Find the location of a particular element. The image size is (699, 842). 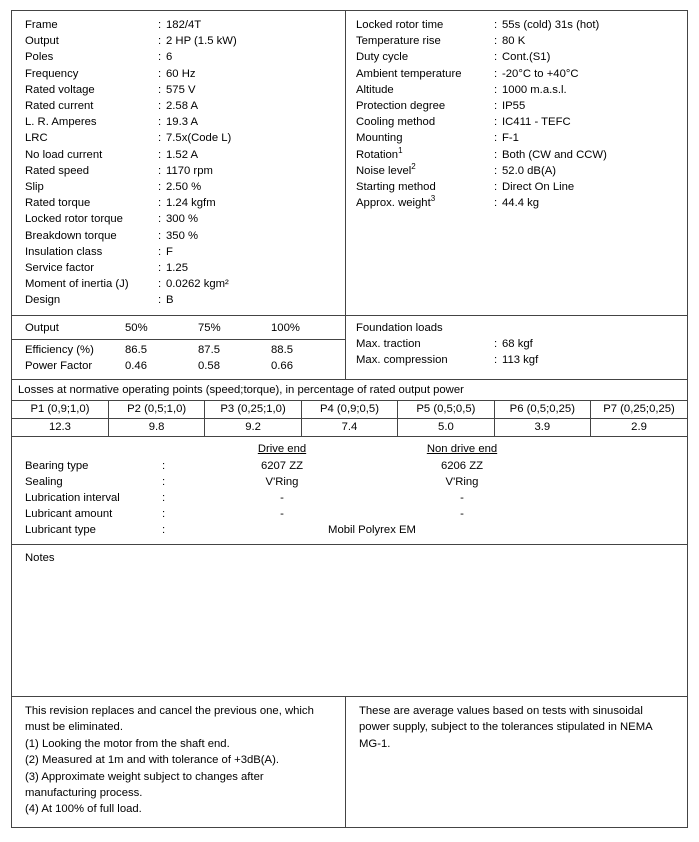

spec-value: 2.50 % is located at coordinates (184, 187).